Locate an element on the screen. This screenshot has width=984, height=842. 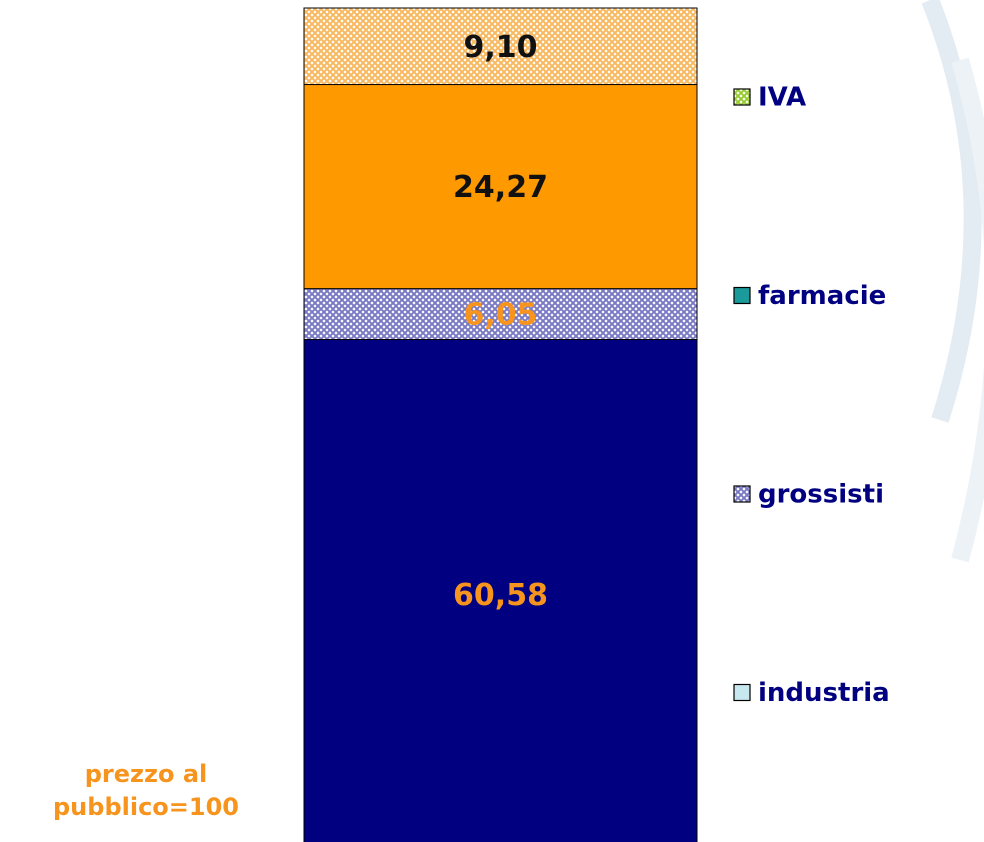
value-label: 24,27 is located at coordinates (500, 187).